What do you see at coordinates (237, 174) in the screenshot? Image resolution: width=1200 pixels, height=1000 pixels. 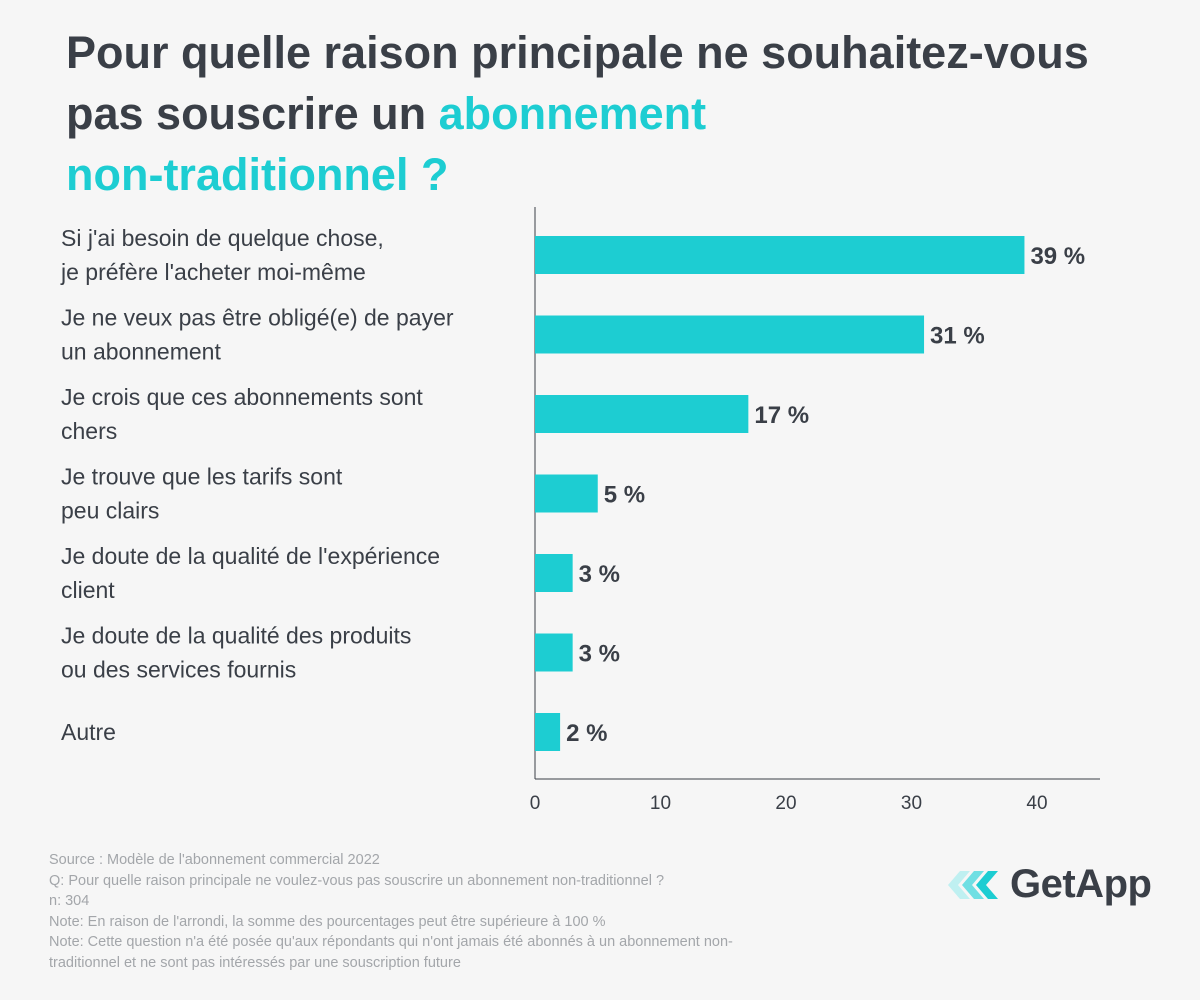 I see `title-line3-accent: non-traditionnel` at bounding box center [237, 174].